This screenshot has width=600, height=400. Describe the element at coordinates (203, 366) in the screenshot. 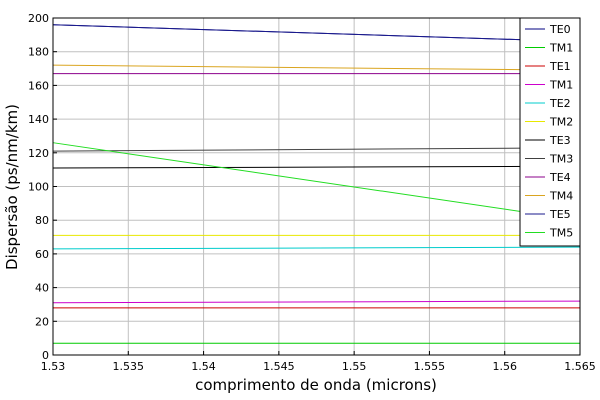

I see `x-tick-label: 1.54` at that location.